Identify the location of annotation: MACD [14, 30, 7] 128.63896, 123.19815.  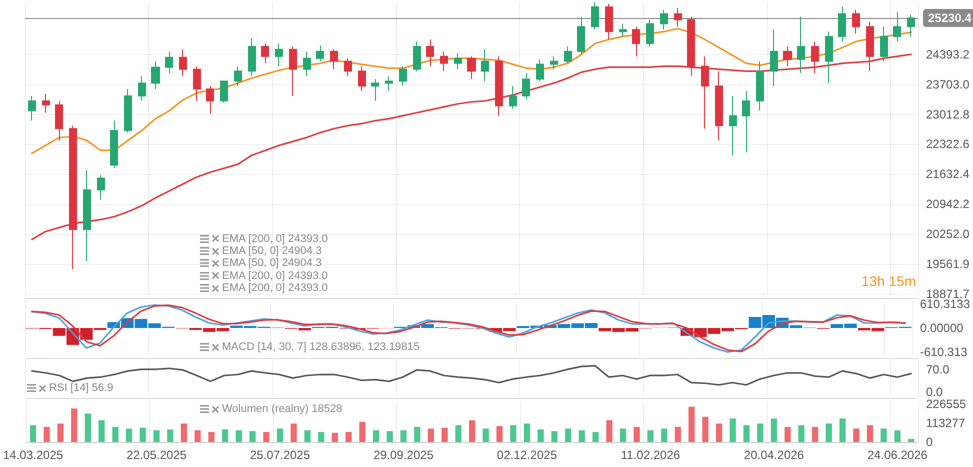
(321, 347).